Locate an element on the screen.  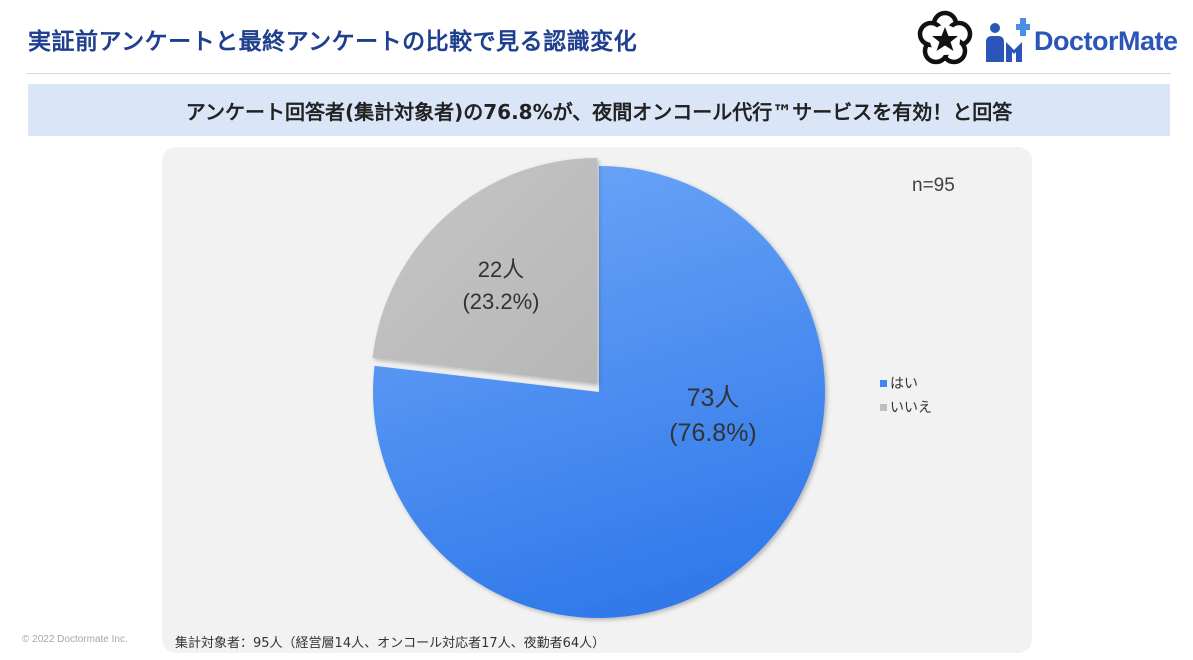
chart-legend: はい いいえ is located at coordinates (906, 395).